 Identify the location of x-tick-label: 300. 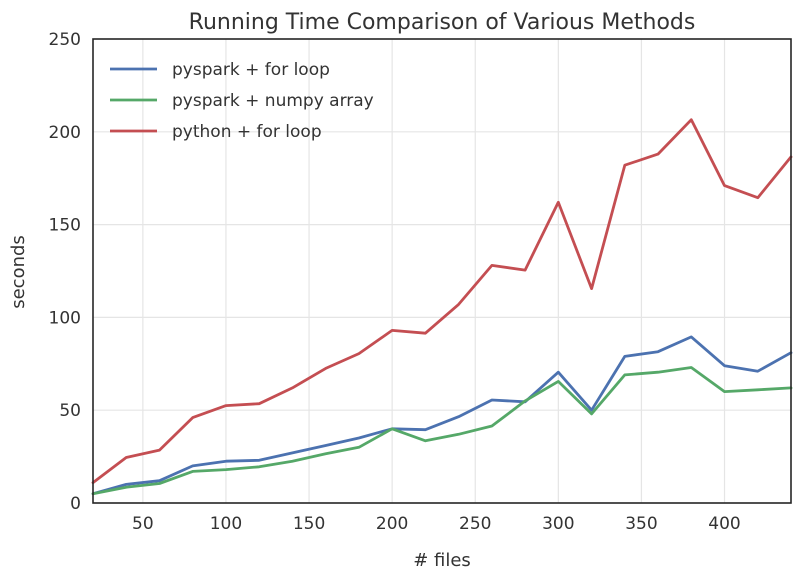
(558, 524).